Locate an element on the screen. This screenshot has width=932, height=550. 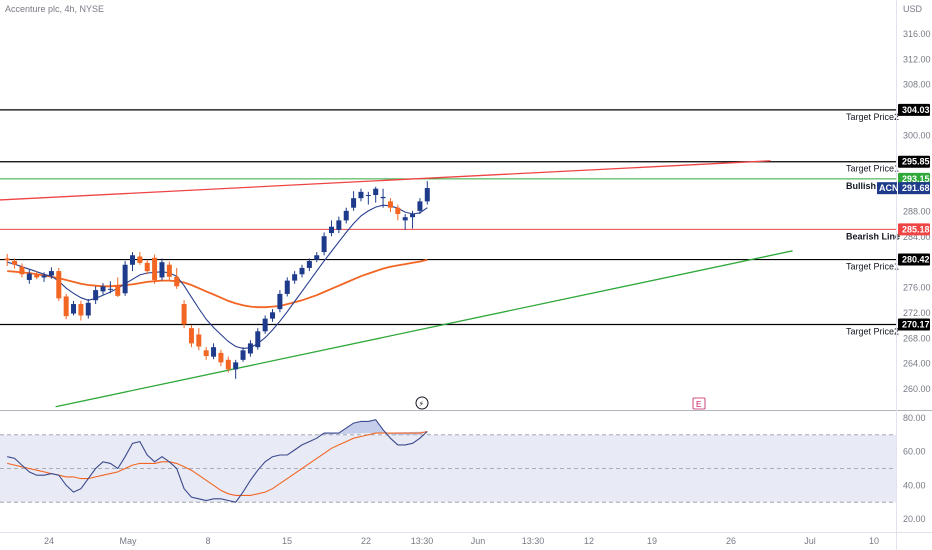
price-tick-label: 288.00 is located at coordinates (917, 212).